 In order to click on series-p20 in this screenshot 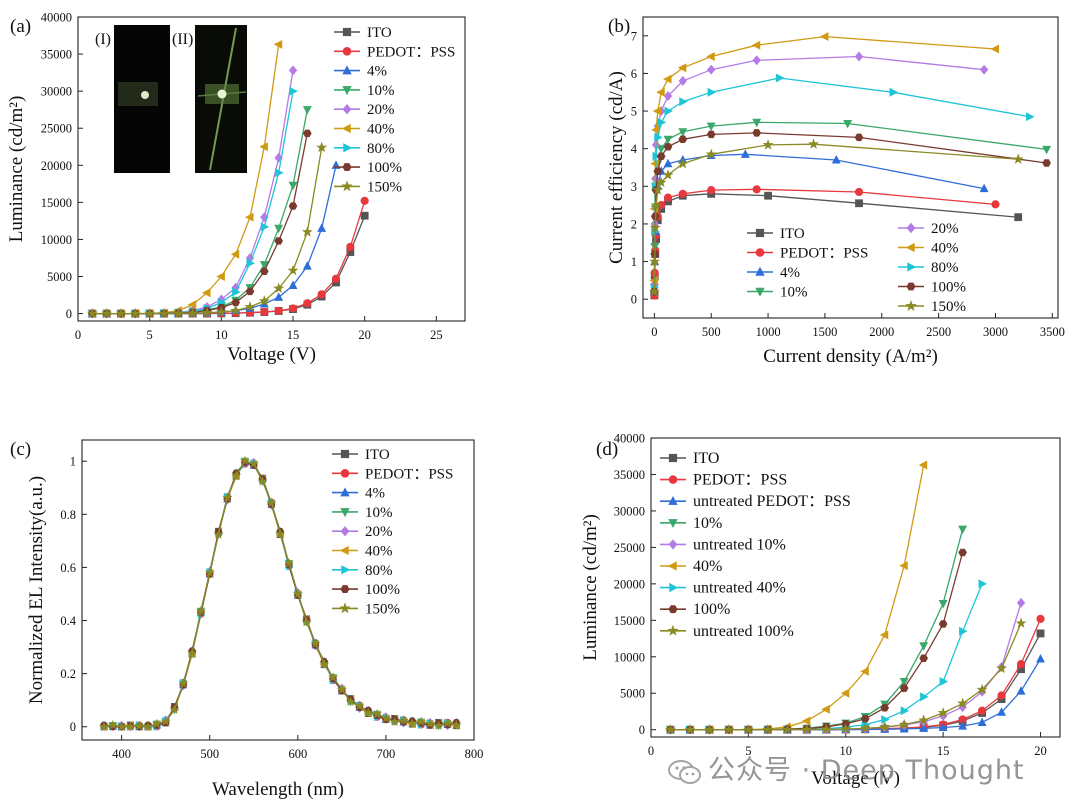, I will do `click(280, 594)`.